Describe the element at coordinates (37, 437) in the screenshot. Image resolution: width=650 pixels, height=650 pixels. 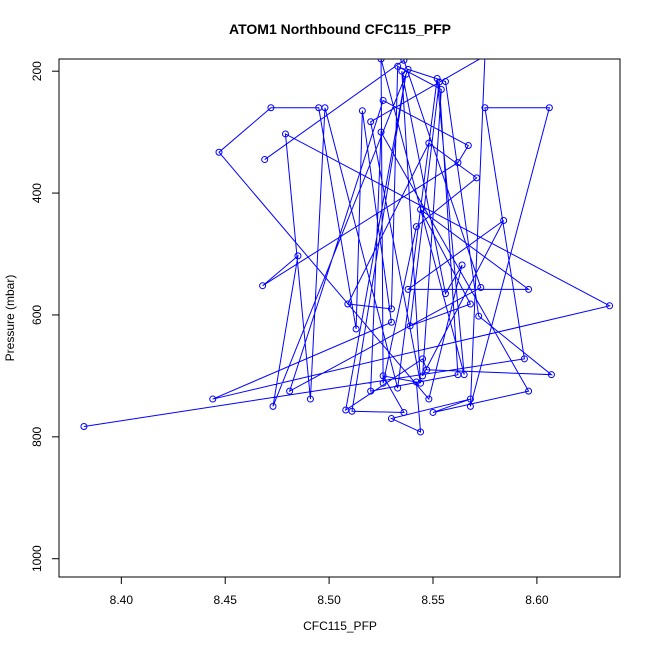
I see `y-tick-label: 800` at that location.